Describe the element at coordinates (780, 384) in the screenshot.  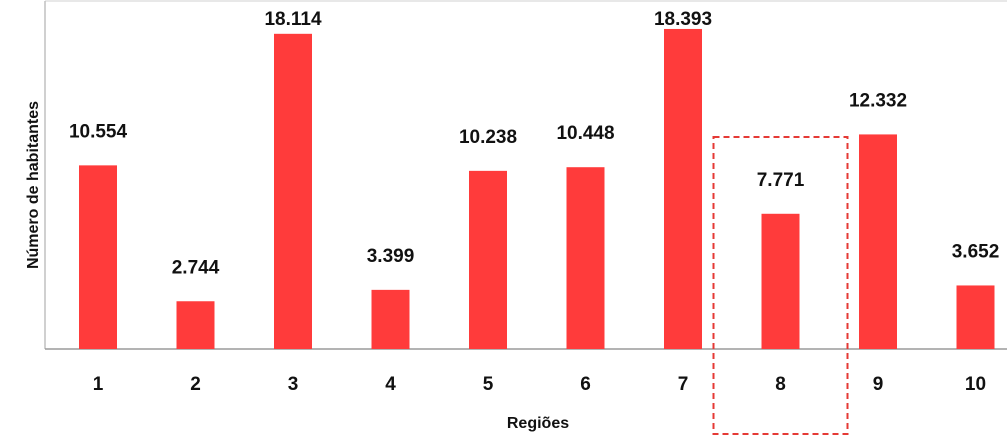
I see `x-tick-label-8: 8` at that location.